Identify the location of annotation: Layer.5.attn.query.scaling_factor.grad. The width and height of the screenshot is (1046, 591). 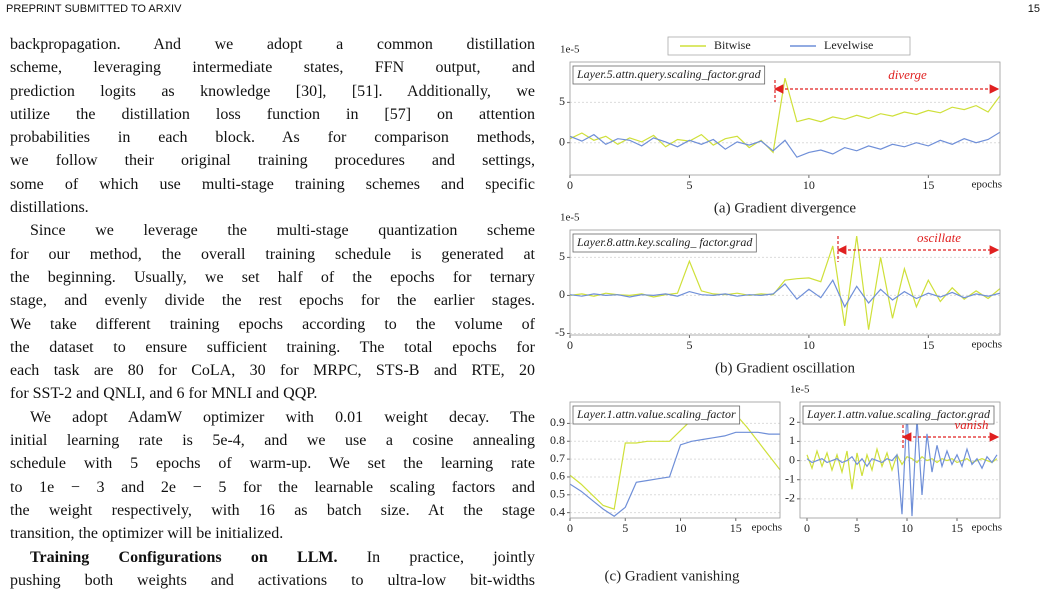
(669, 74).